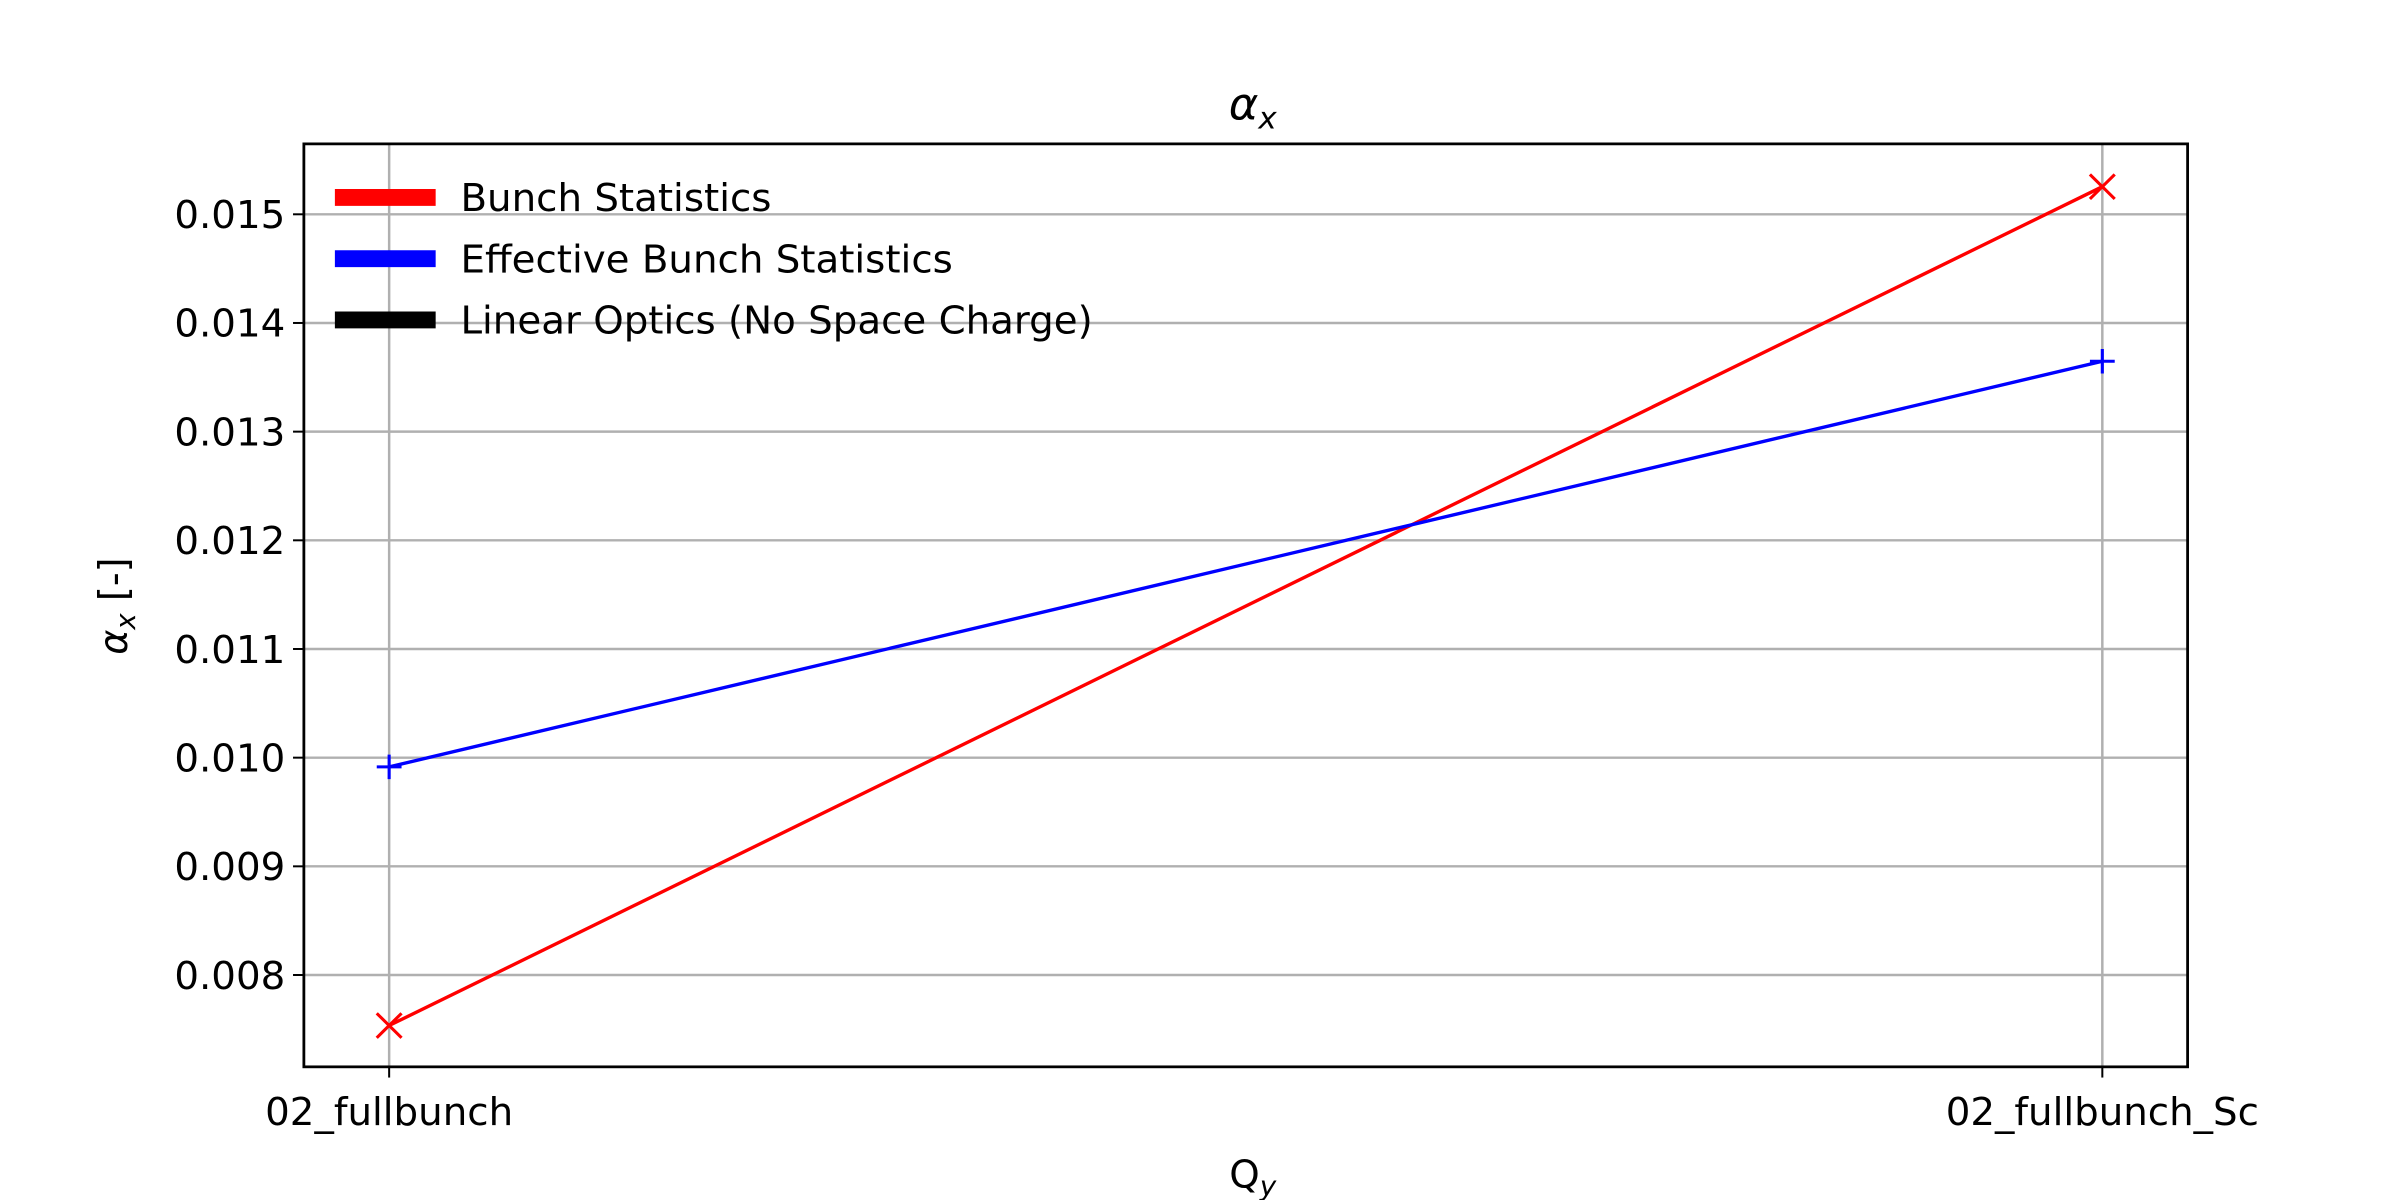  Describe the element at coordinates (2102, 1112) in the screenshot. I see `x-tick-label: 02_fullbunch_Sc` at that location.